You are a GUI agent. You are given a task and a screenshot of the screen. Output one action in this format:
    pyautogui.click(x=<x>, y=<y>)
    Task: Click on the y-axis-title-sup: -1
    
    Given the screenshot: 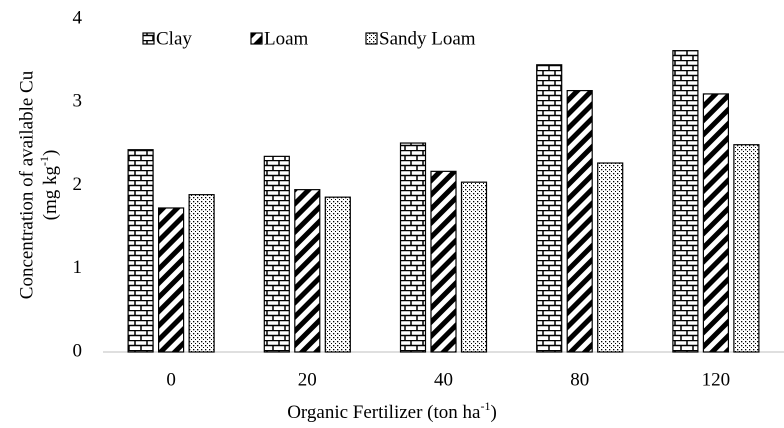 What is the action you would take?
    pyautogui.click(x=44, y=161)
    